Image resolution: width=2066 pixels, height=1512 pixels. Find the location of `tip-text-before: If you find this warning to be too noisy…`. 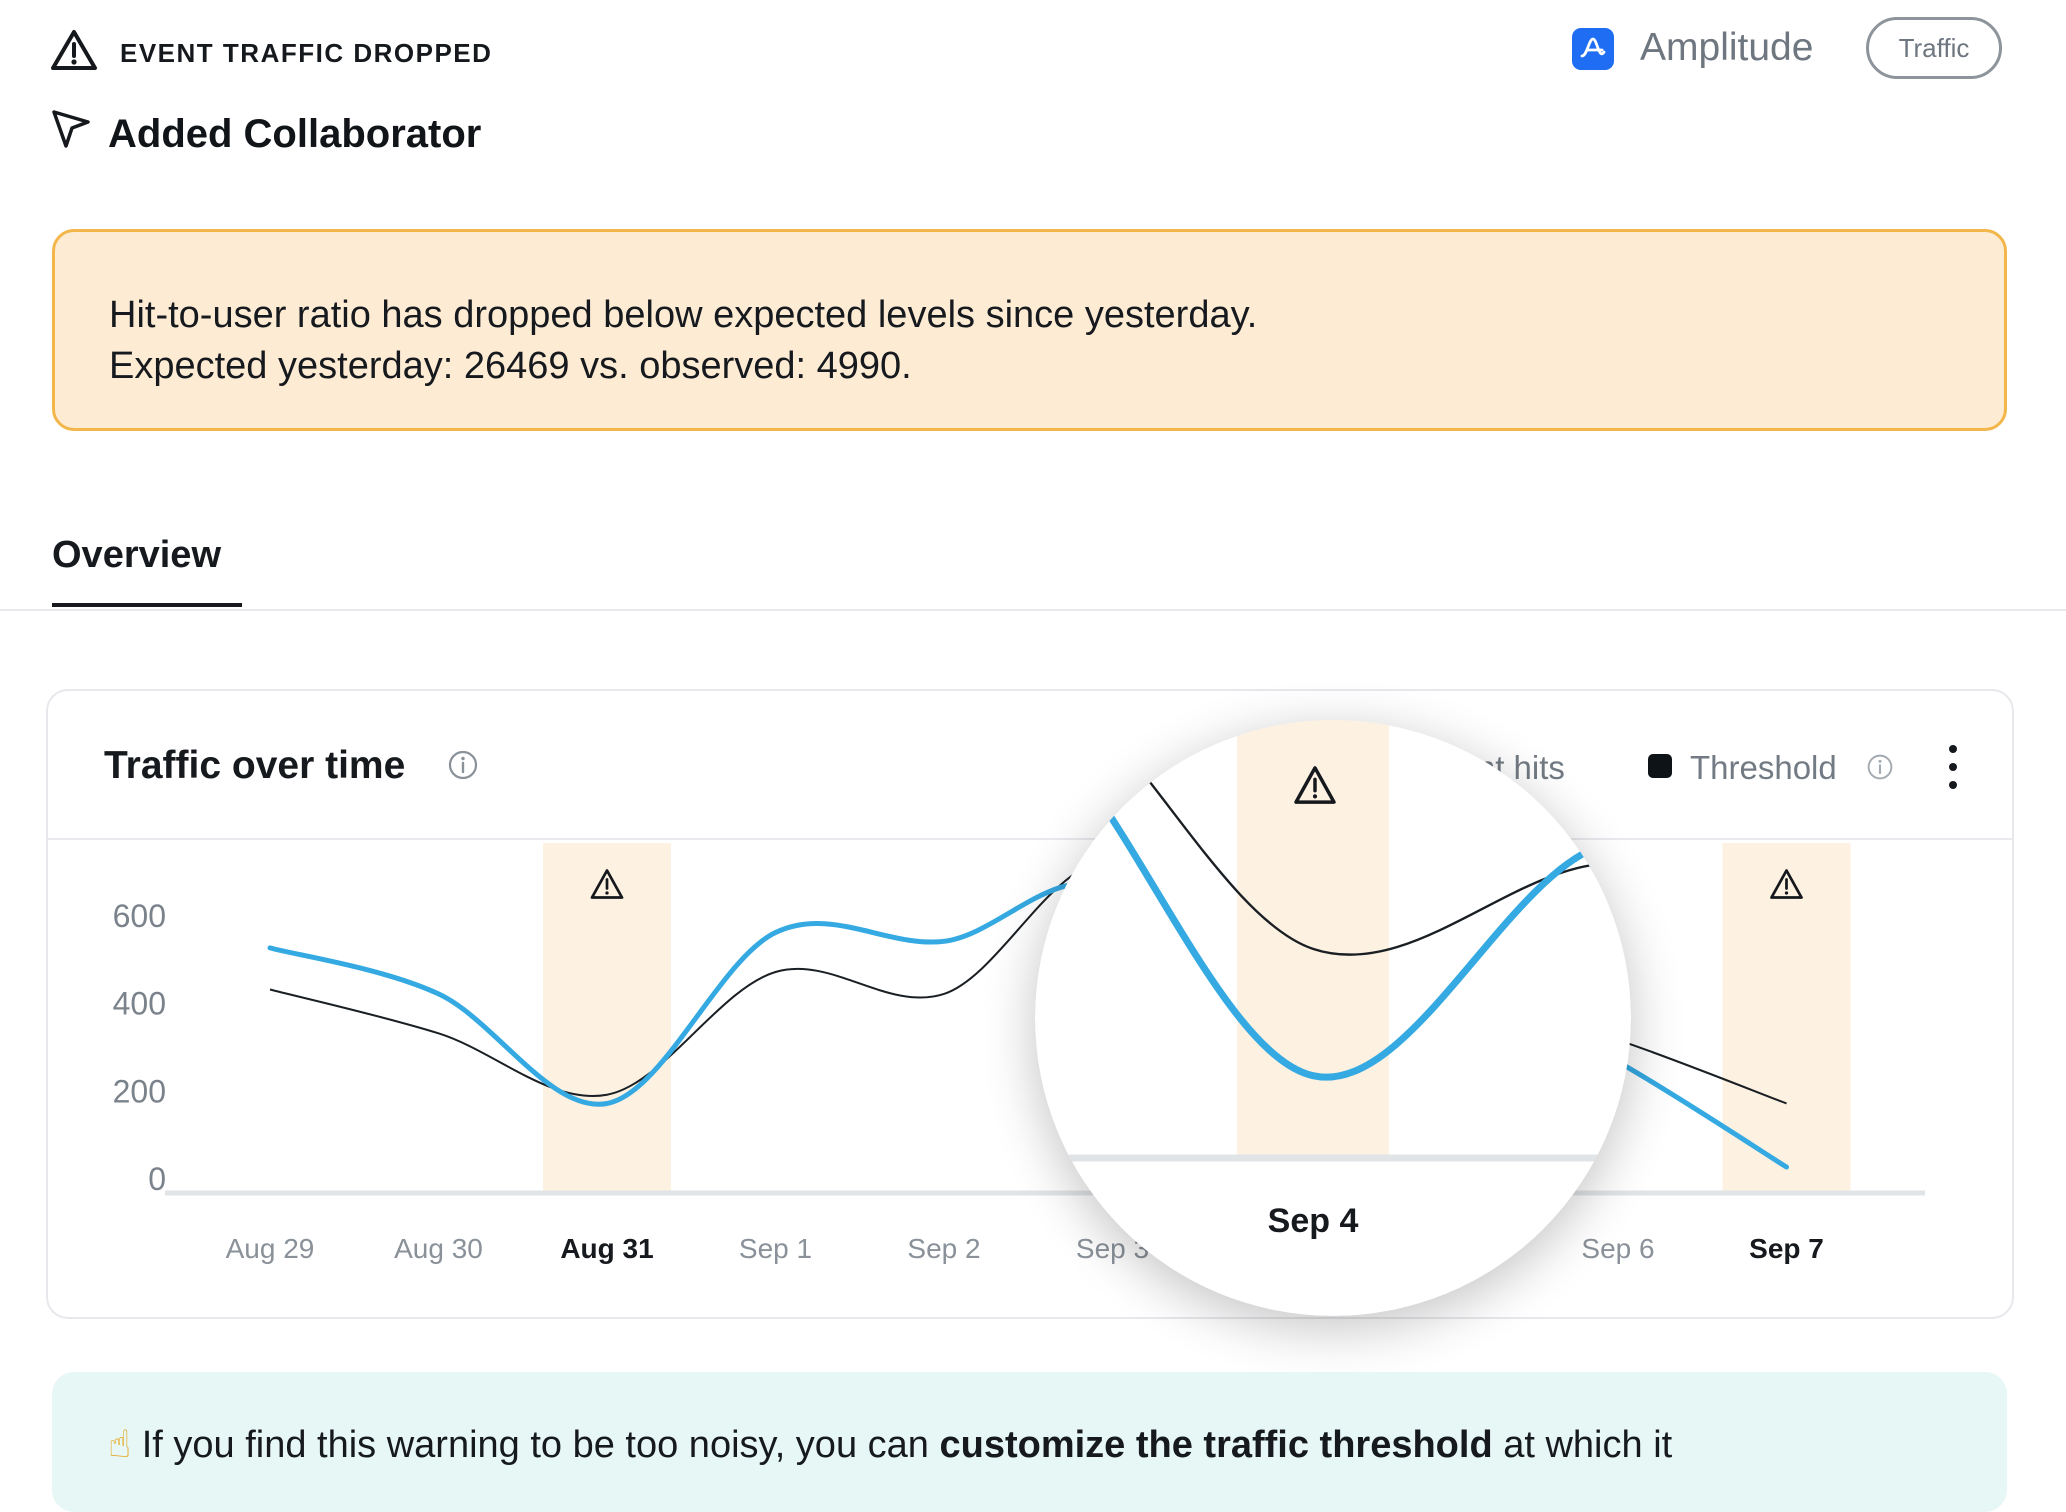

tip-text-before: If you find this warning to be too noisy… is located at coordinates (540, 1445).